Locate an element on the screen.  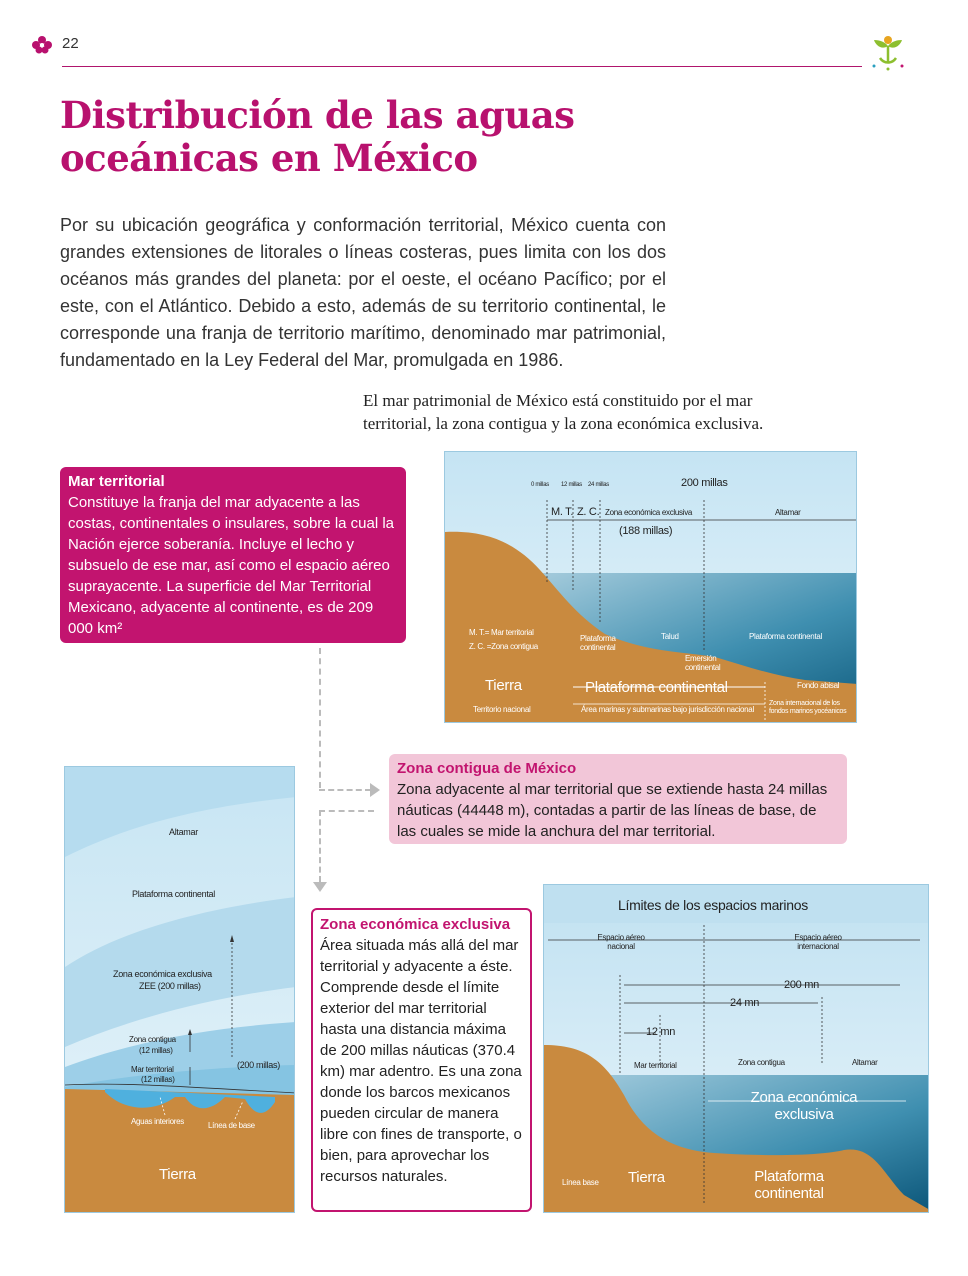
cross-section-svg is located at coordinates (650, 587).